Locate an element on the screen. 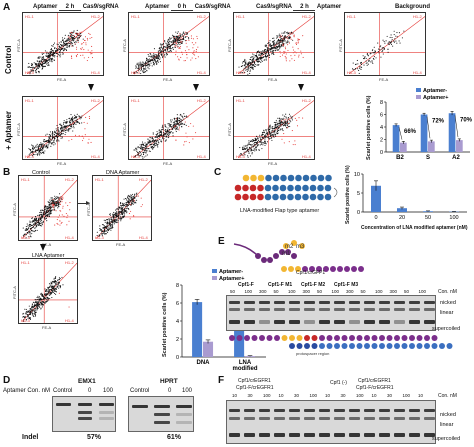 This screenshot has height=447, width=474. y-tick-label: 2 is located at coordinates (177, 340).